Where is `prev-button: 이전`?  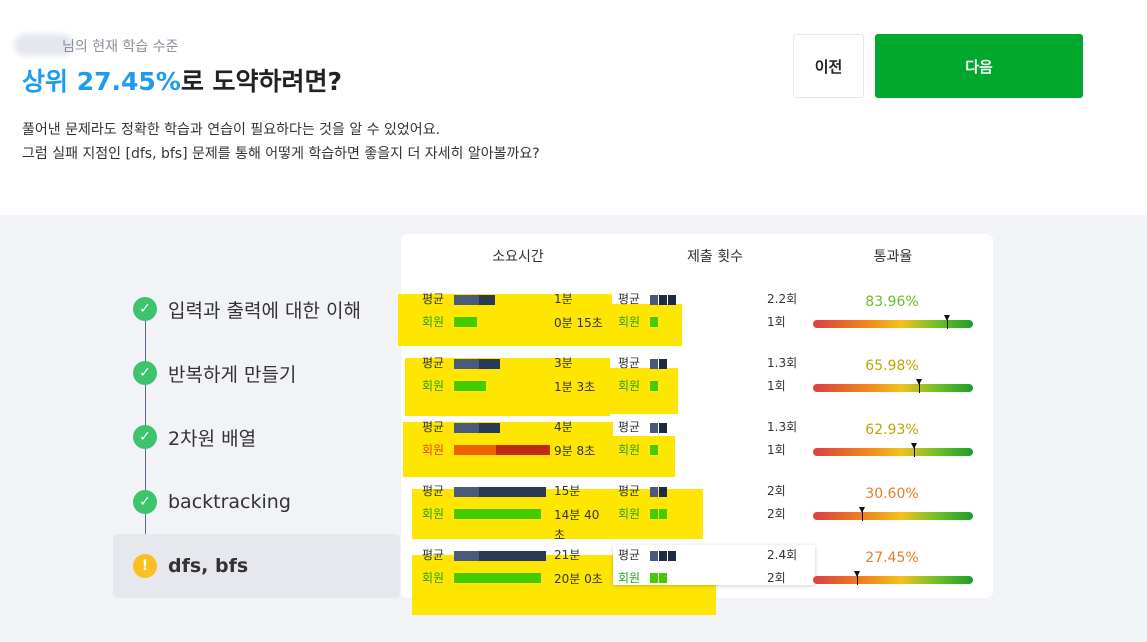
prev-button: 이전 is located at coordinates (828, 66).